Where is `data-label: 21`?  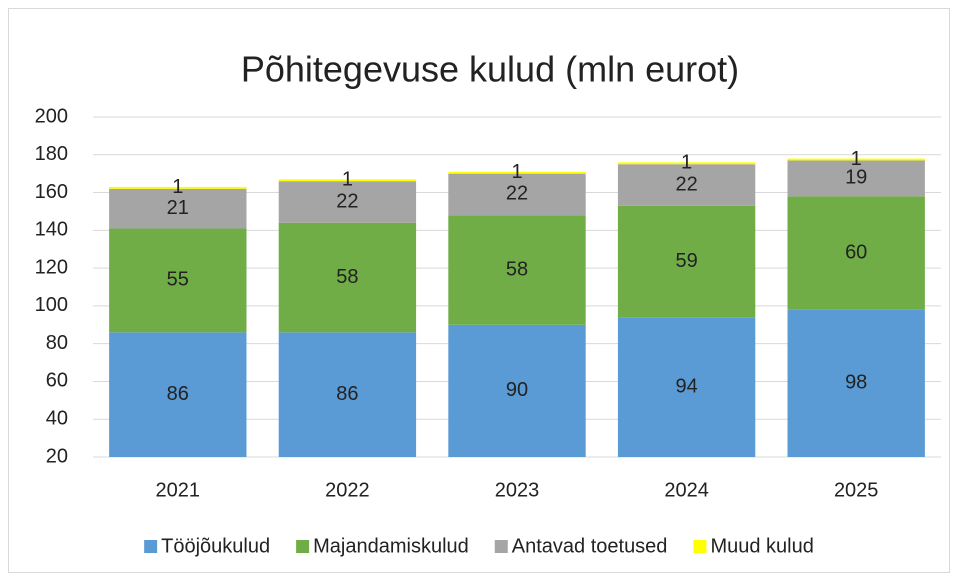 data-label: 21 is located at coordinates (178, 208).